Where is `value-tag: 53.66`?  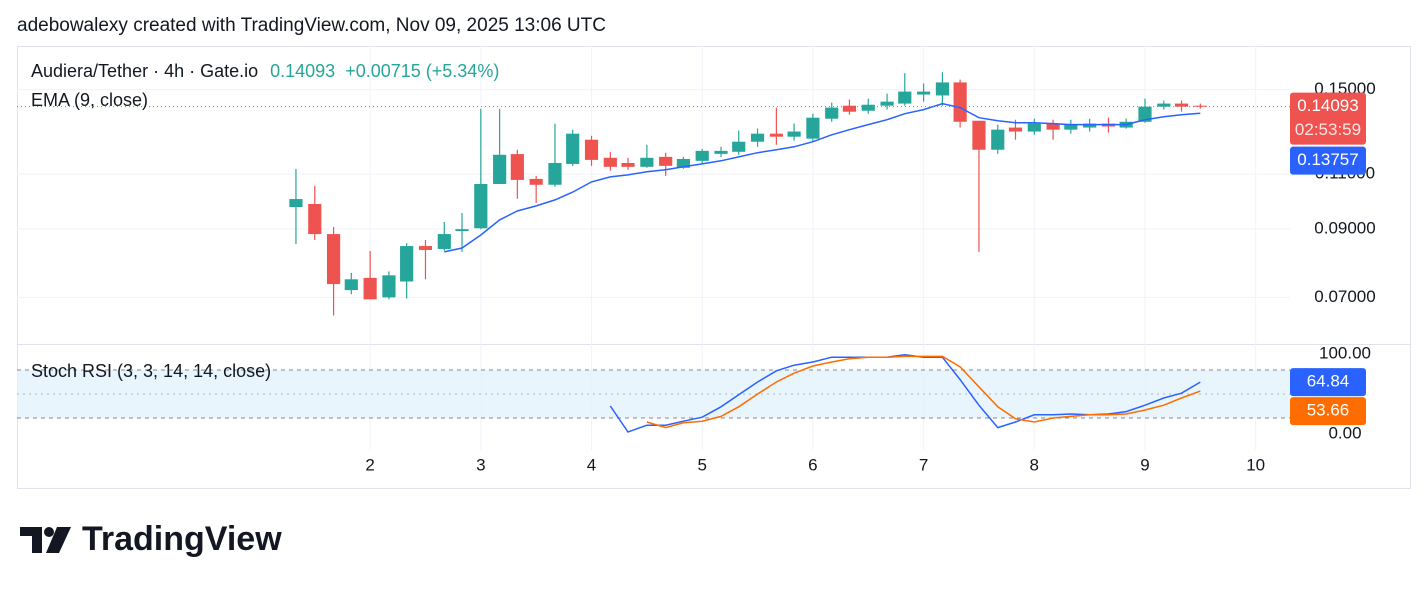 value-tag: 53.66 is located at coordinates (1328, 411).